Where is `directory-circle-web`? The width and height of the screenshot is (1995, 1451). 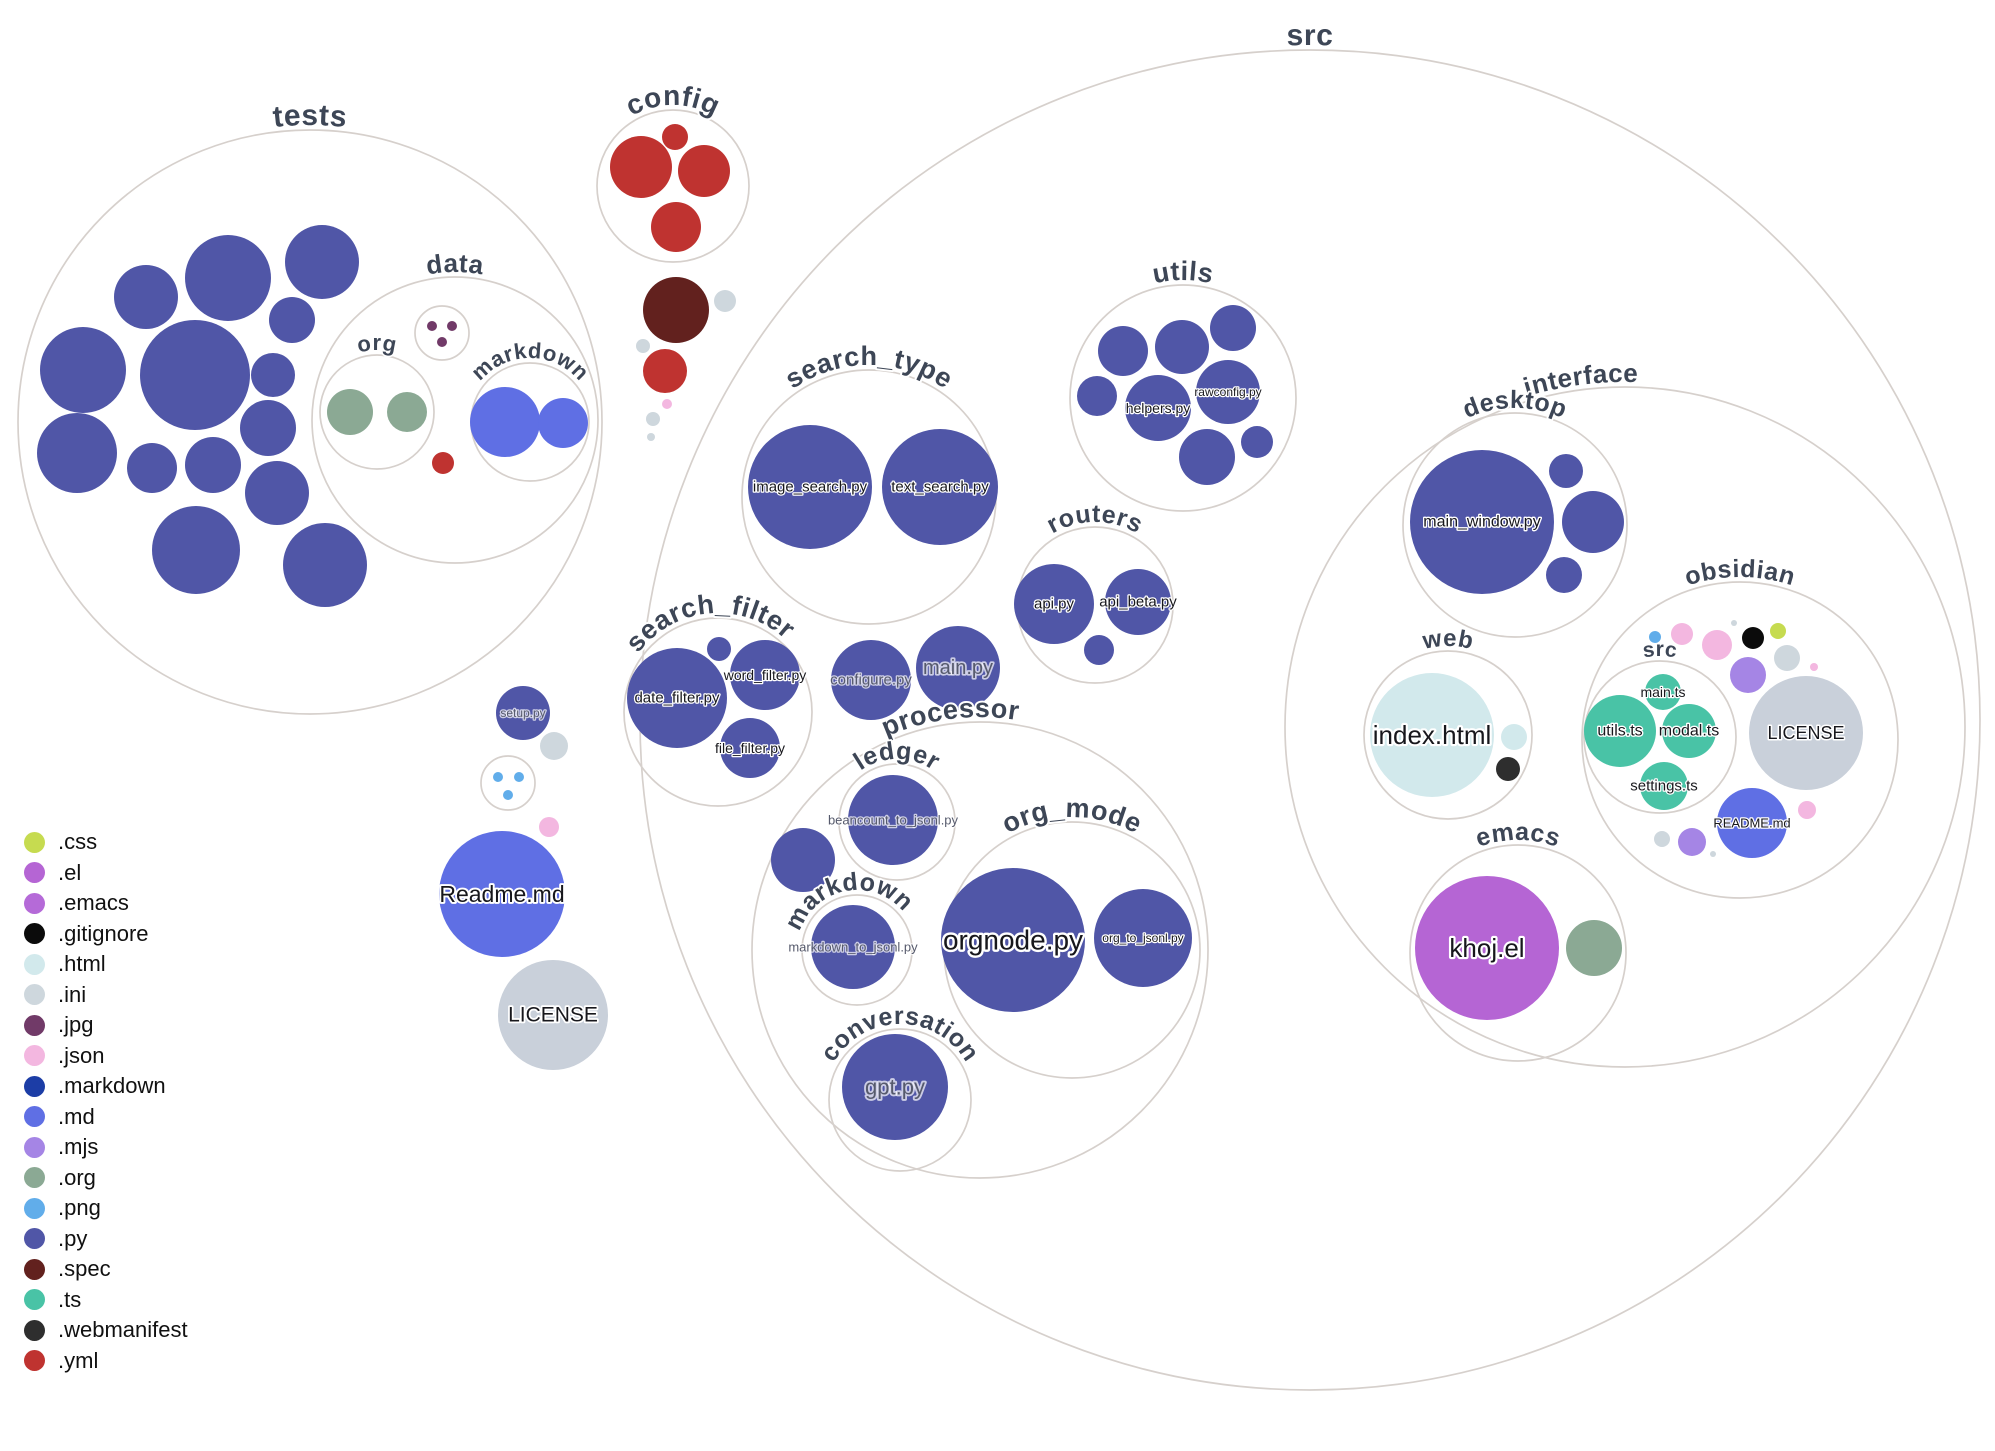
directory-circle-web is located at coordinates (1448, 735).